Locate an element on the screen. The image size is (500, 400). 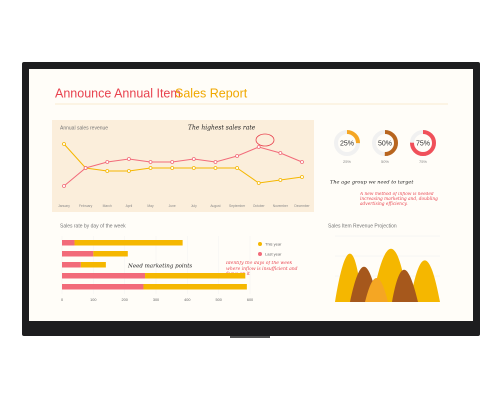
annotation: Need marketing points is located at coordinates (159, 267).